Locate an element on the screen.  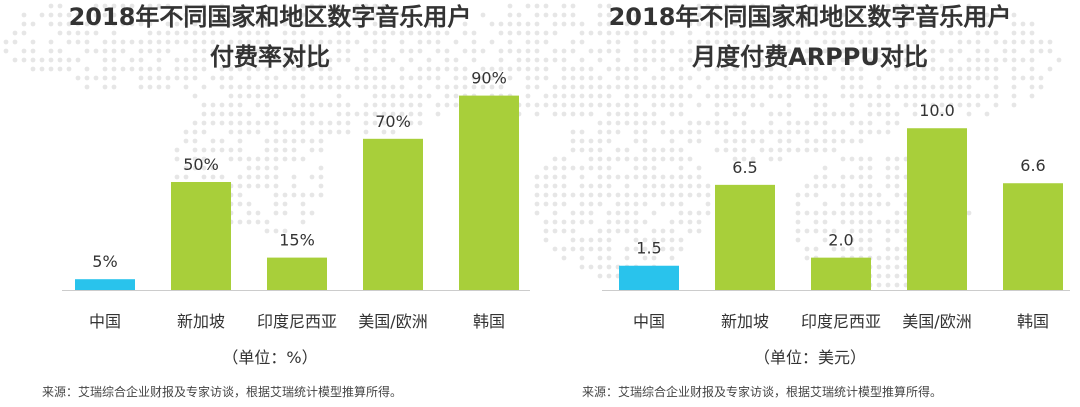
data-label: 10.0 is located at coordinates (937, 110).